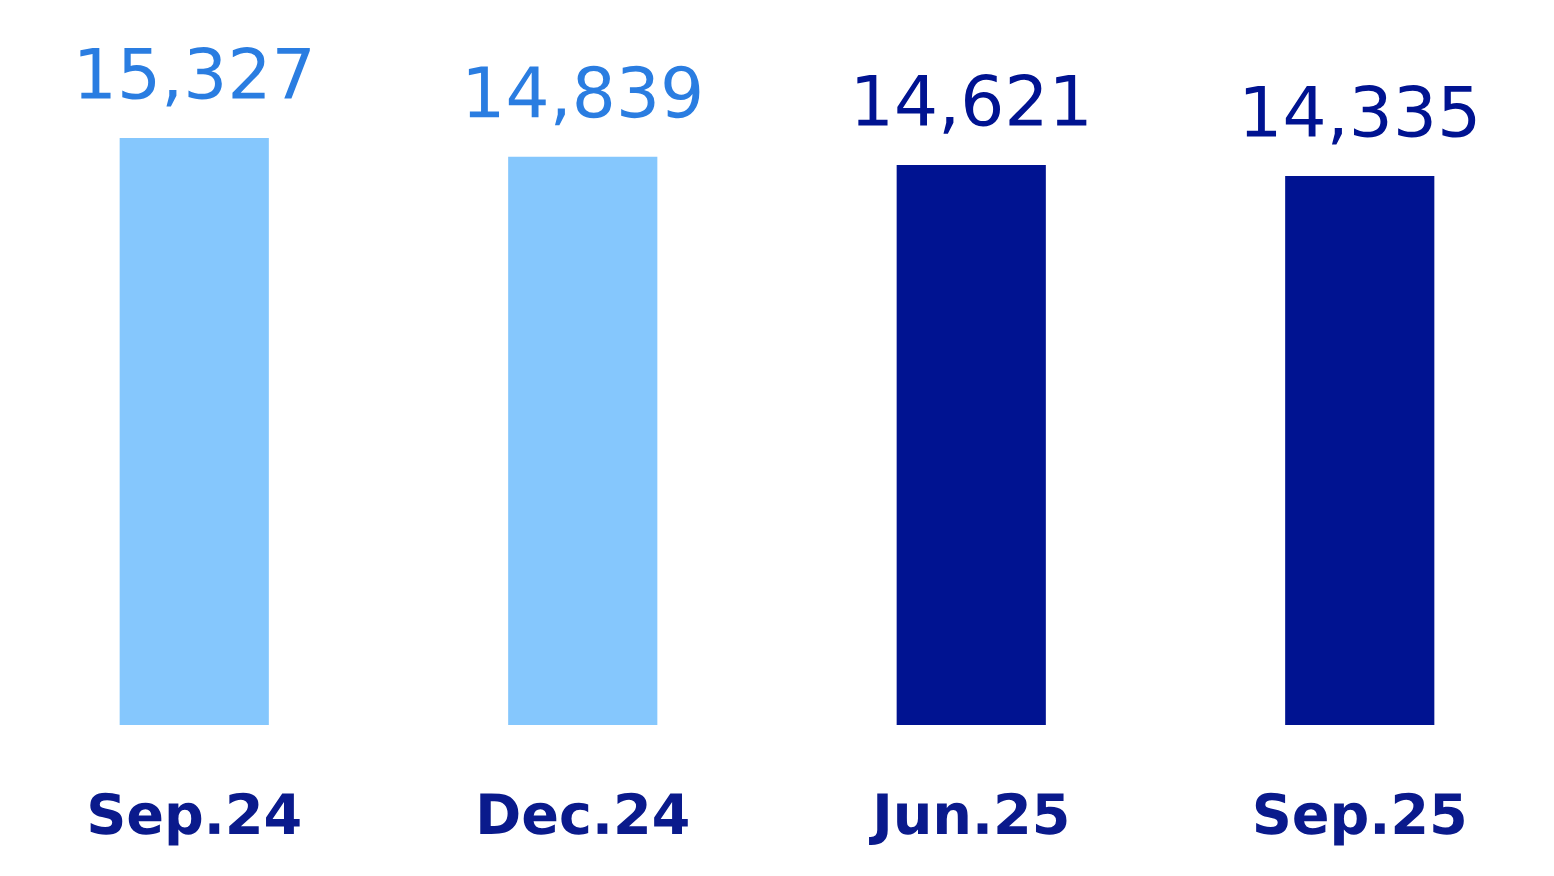 The image size is (1554, 876). What do you see at coordinates (195, 76) in the screenshot?
I see `data-label: 15,327` at bounding box center [195, 76].